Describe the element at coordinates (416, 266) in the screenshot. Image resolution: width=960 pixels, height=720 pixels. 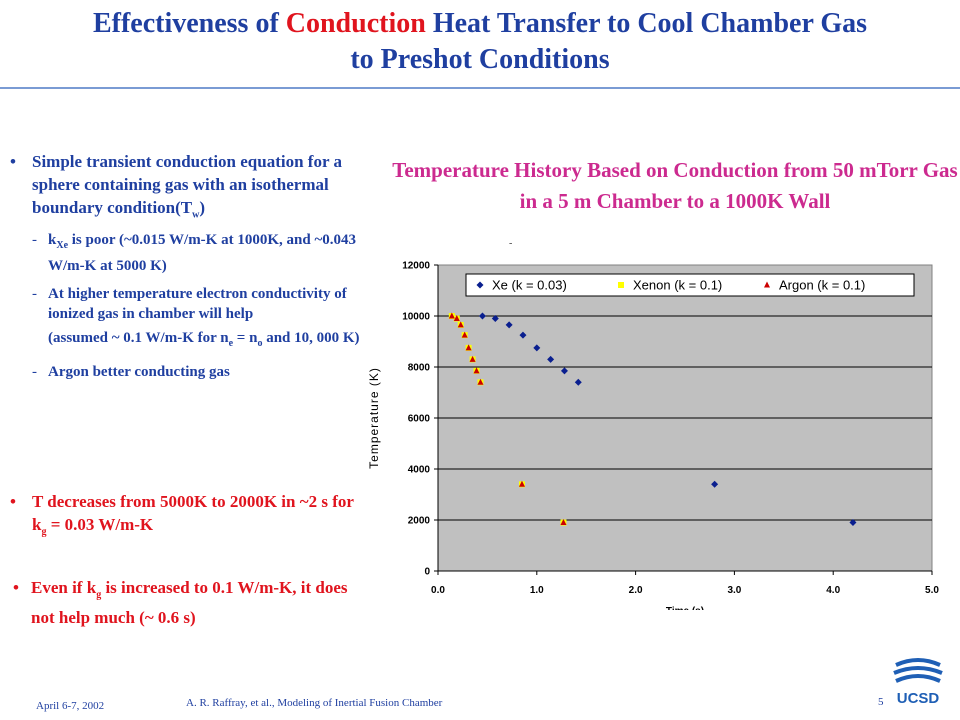
I see `y-tick-label: 12000` at that location.